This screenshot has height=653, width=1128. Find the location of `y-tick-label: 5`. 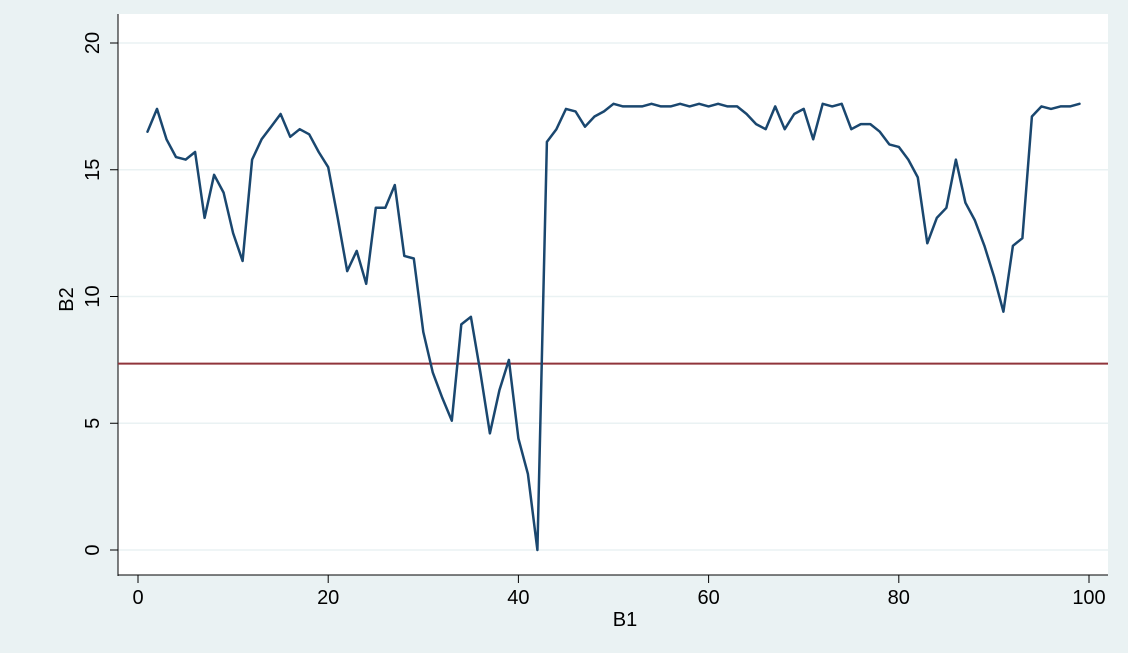

y-tick-label: 5 is located at coordinates (93, 423).